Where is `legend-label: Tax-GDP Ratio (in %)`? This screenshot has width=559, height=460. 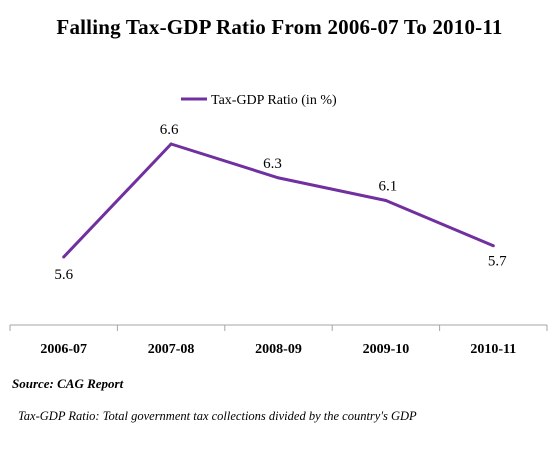
legend-label: Tax-GDP Ratio (in %) is located at coordinates (274, 100).